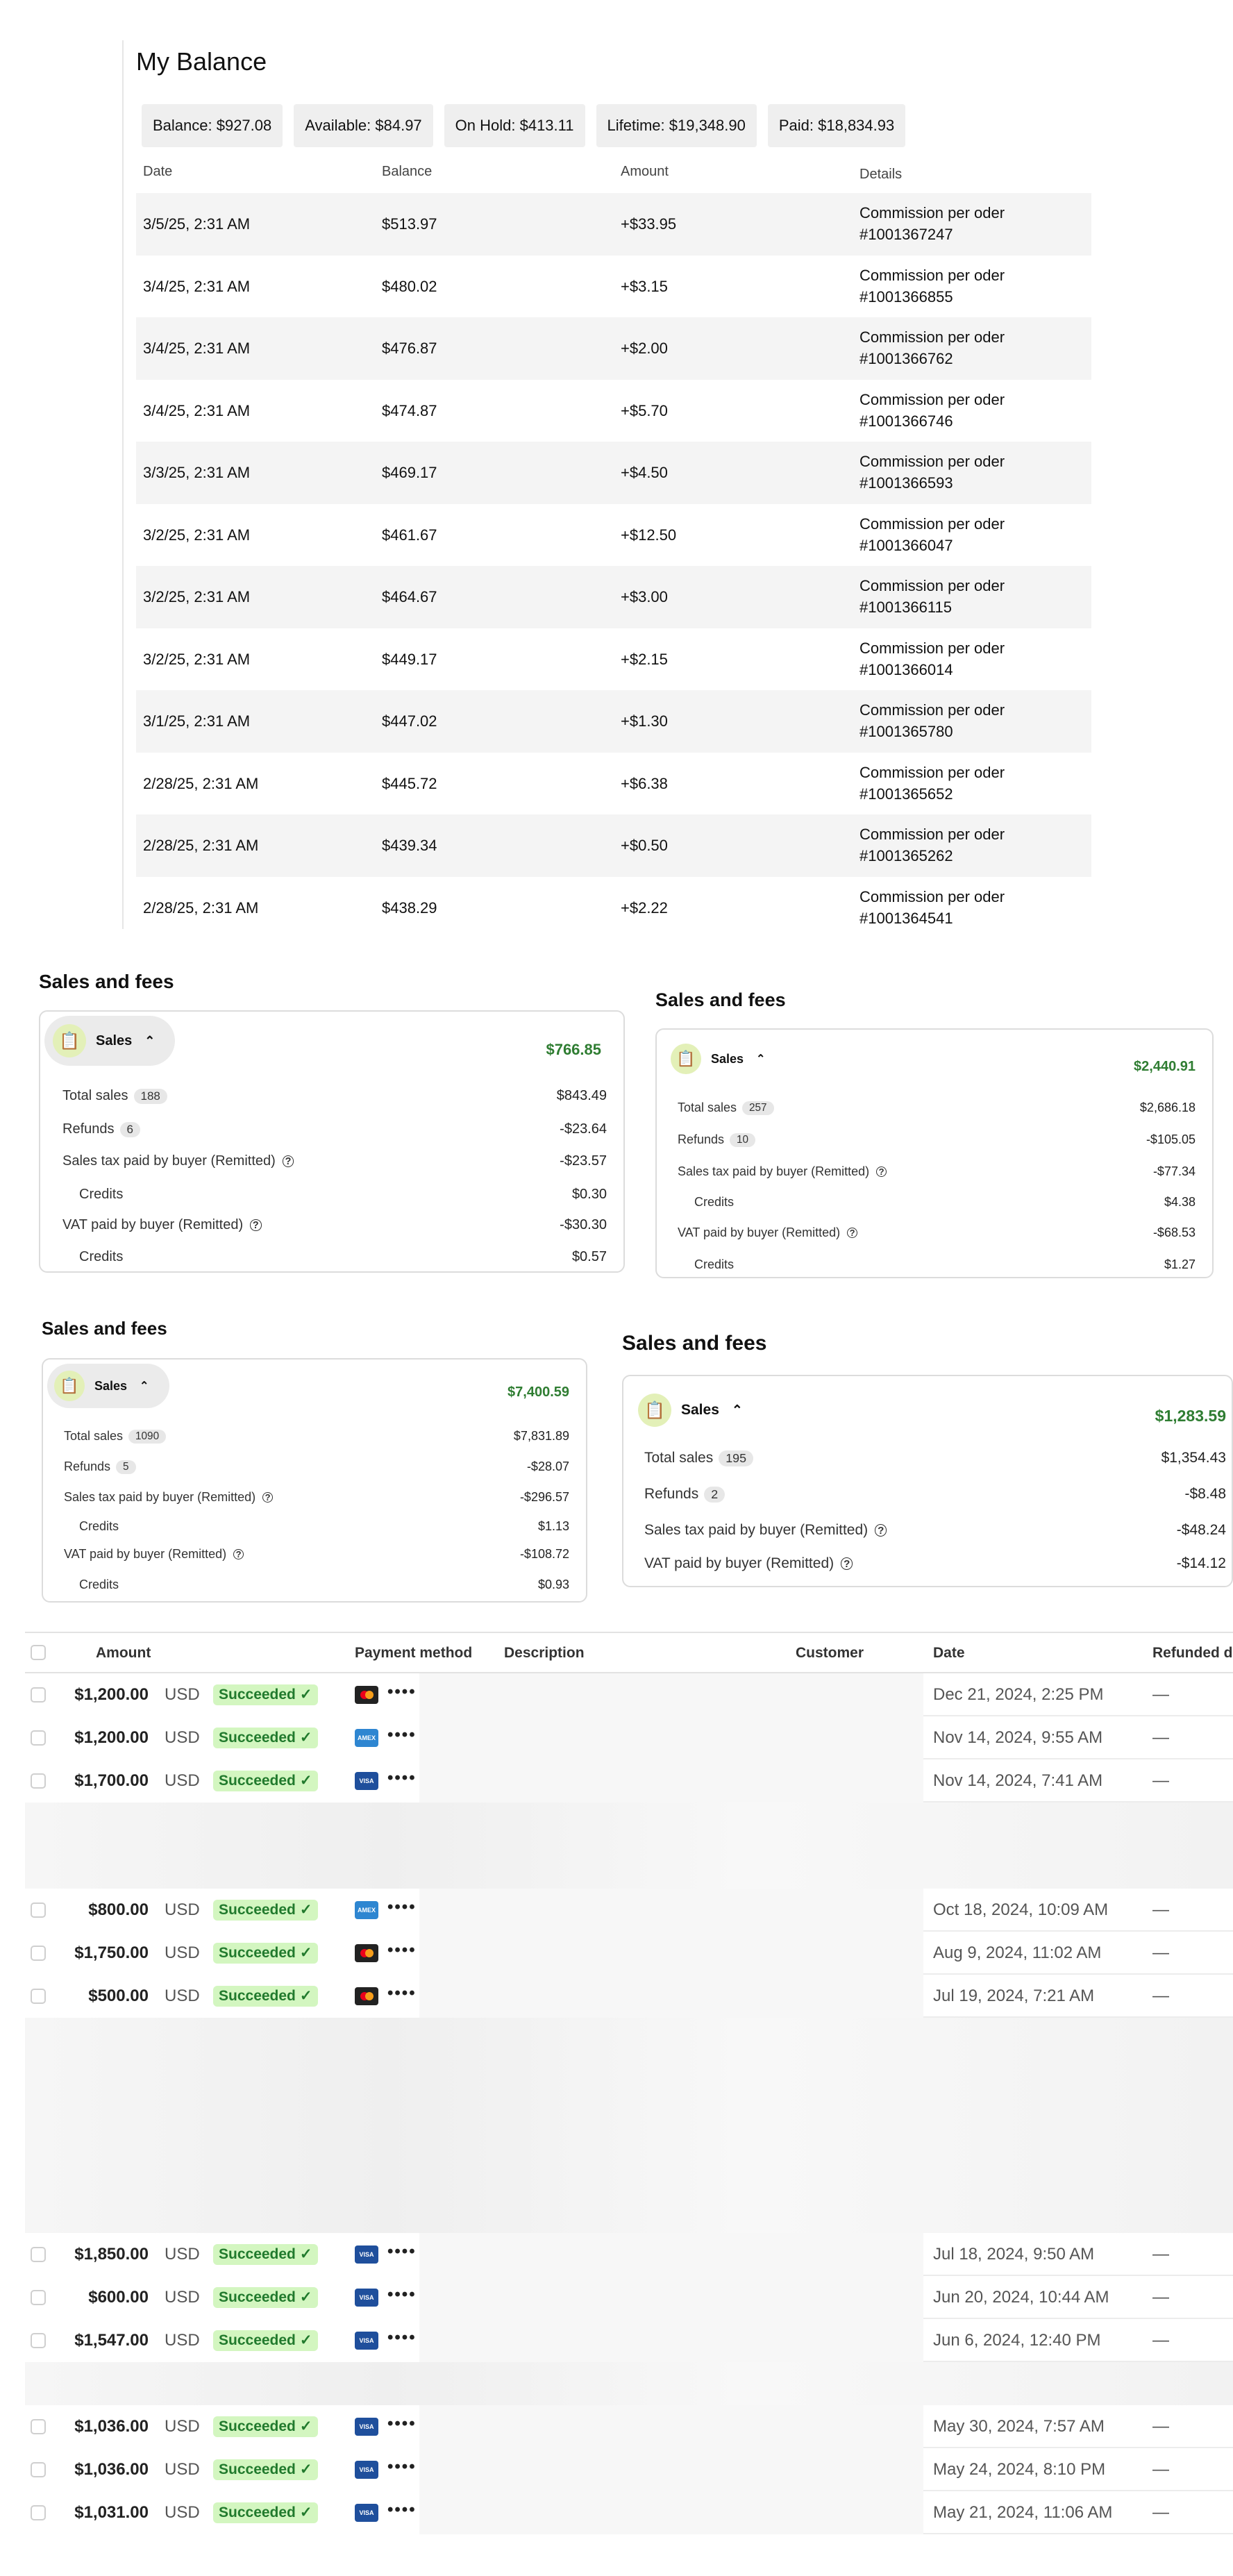 This screenshot has width=1233, height=2576. Describe the element at coordinates (201, 845) in the screenshot. I see `row-date: 2/28/25, 2:31 AM` at that location.